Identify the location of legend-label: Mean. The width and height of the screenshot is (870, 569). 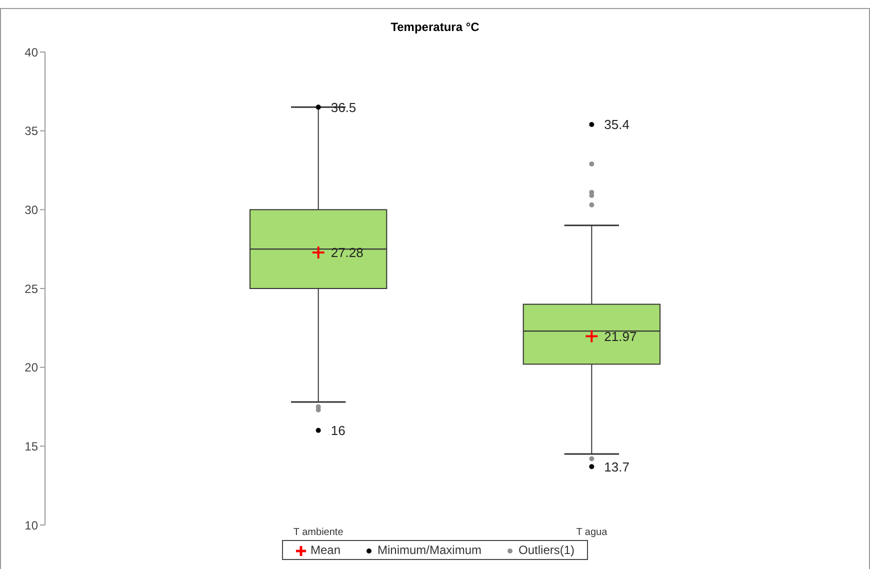
(324, 550).